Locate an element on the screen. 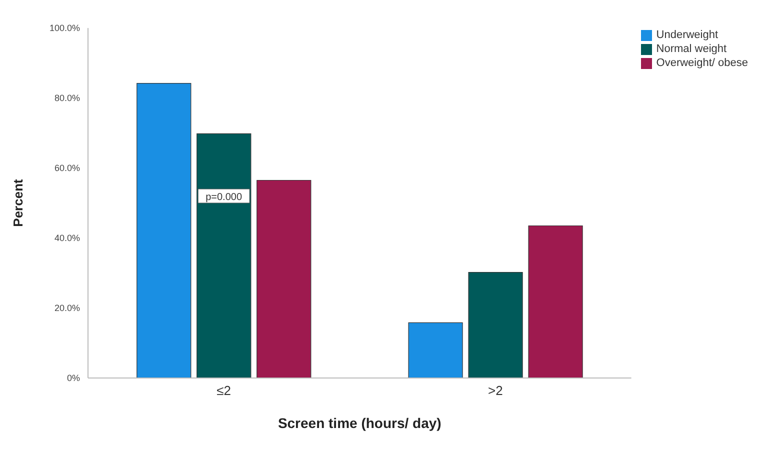 This screenshot has width=770, height=451. legend-label: Underweight is located at coordinates (687, 35).